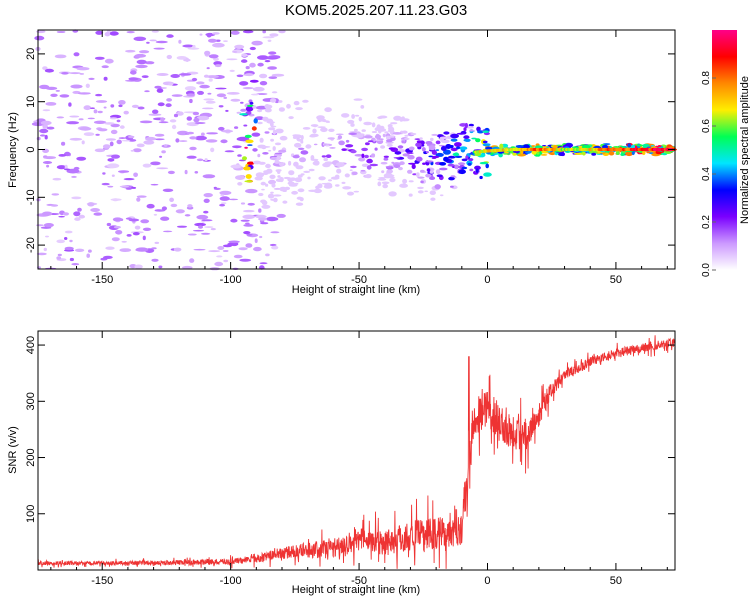  What do you see at coordinates (744, 150) in the screenshot?
I see `colorbar-label: Normalized spectral amplitude` at bounding box center [744, 150].